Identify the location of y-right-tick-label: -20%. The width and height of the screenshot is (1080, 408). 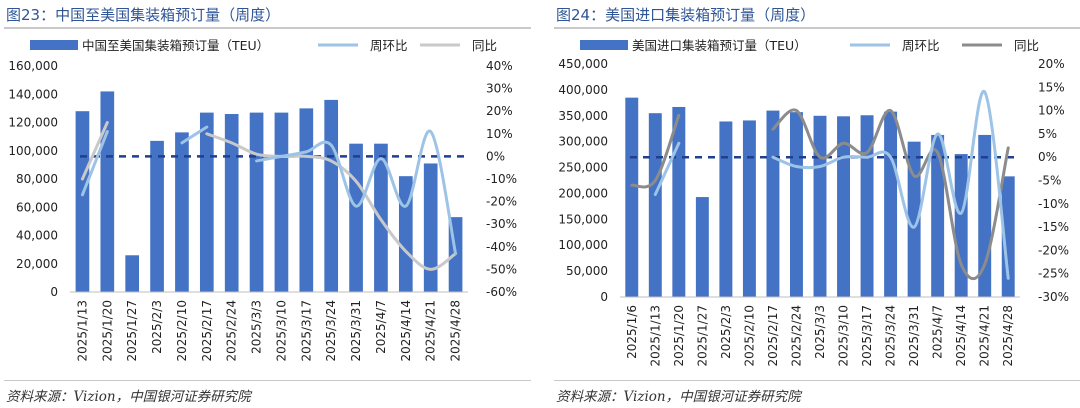
(501, 202).